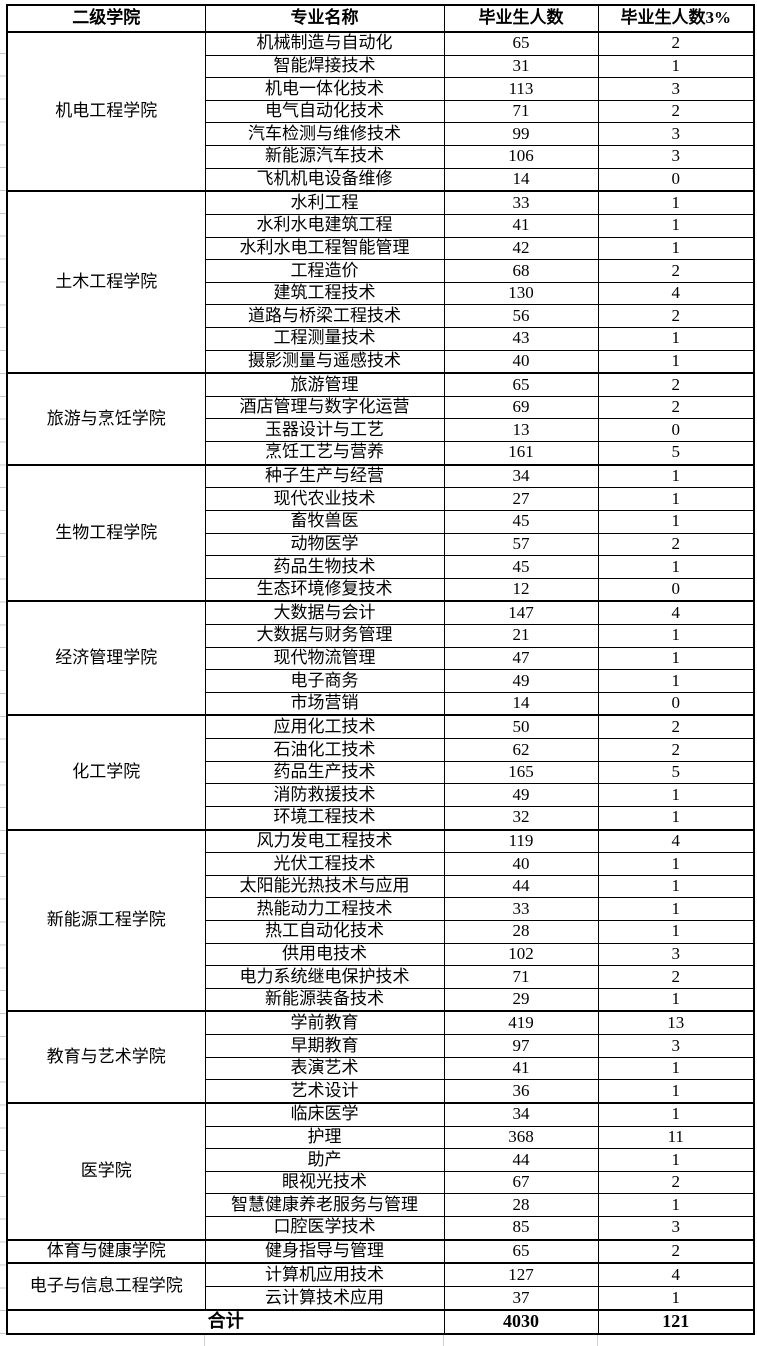 The width and height of the screenshot is (757, 1346). Describe the element at coordinates (324, 476) in the screenshot. I see `major-name-cell: 种子生产与经营` at that location.